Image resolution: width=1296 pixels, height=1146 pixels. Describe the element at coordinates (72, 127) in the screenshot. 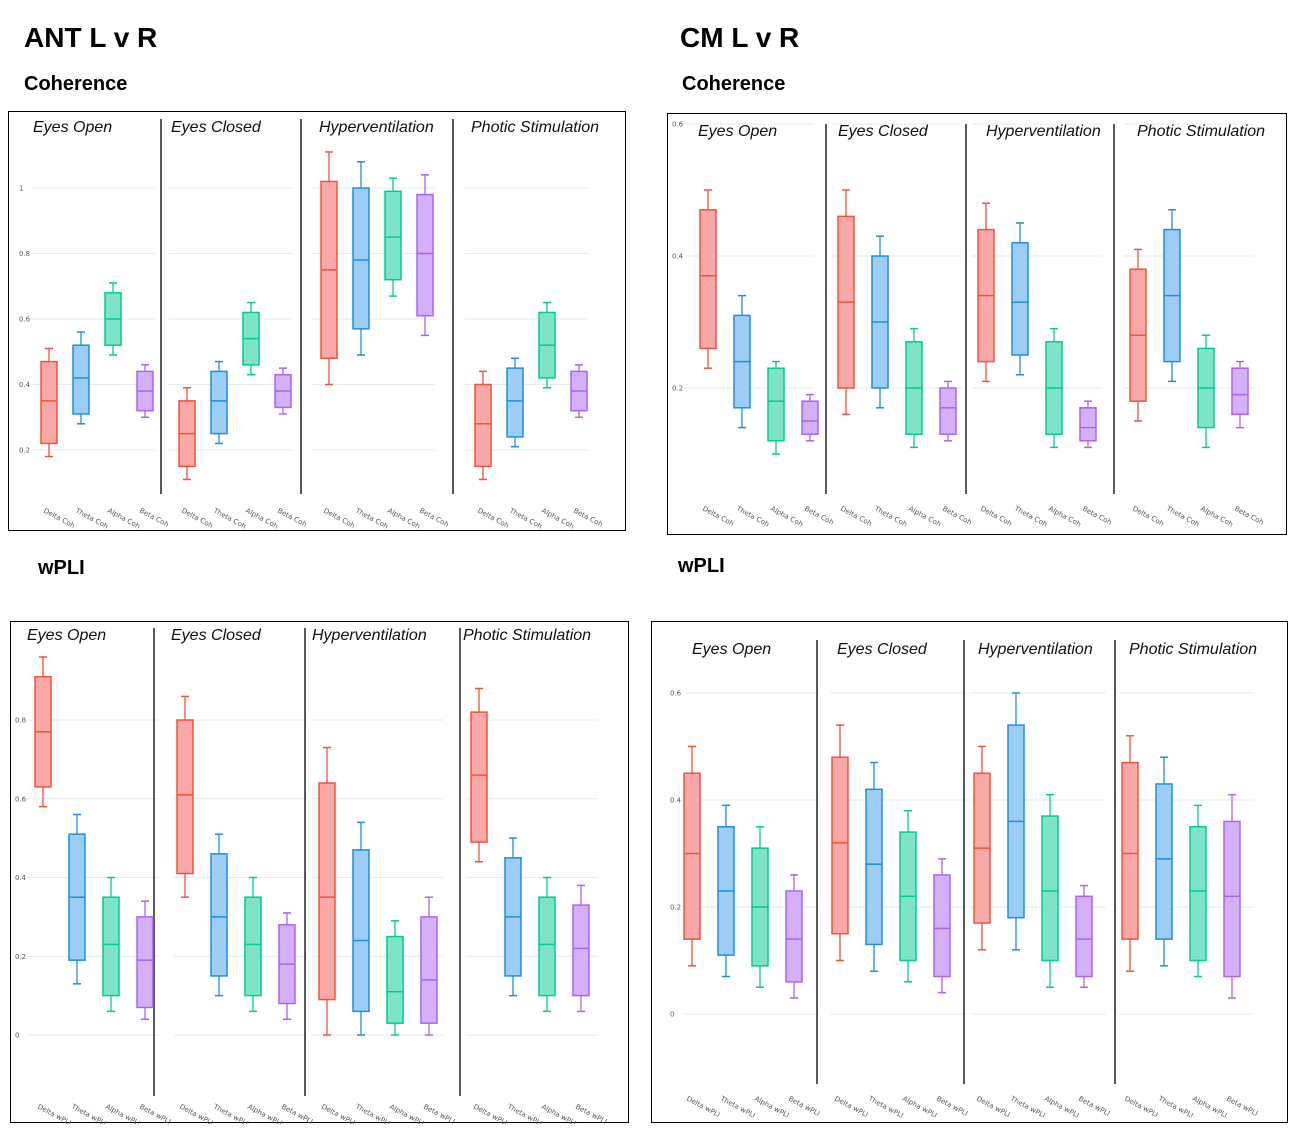

I see `panel-title: Eyes Open` at that location.